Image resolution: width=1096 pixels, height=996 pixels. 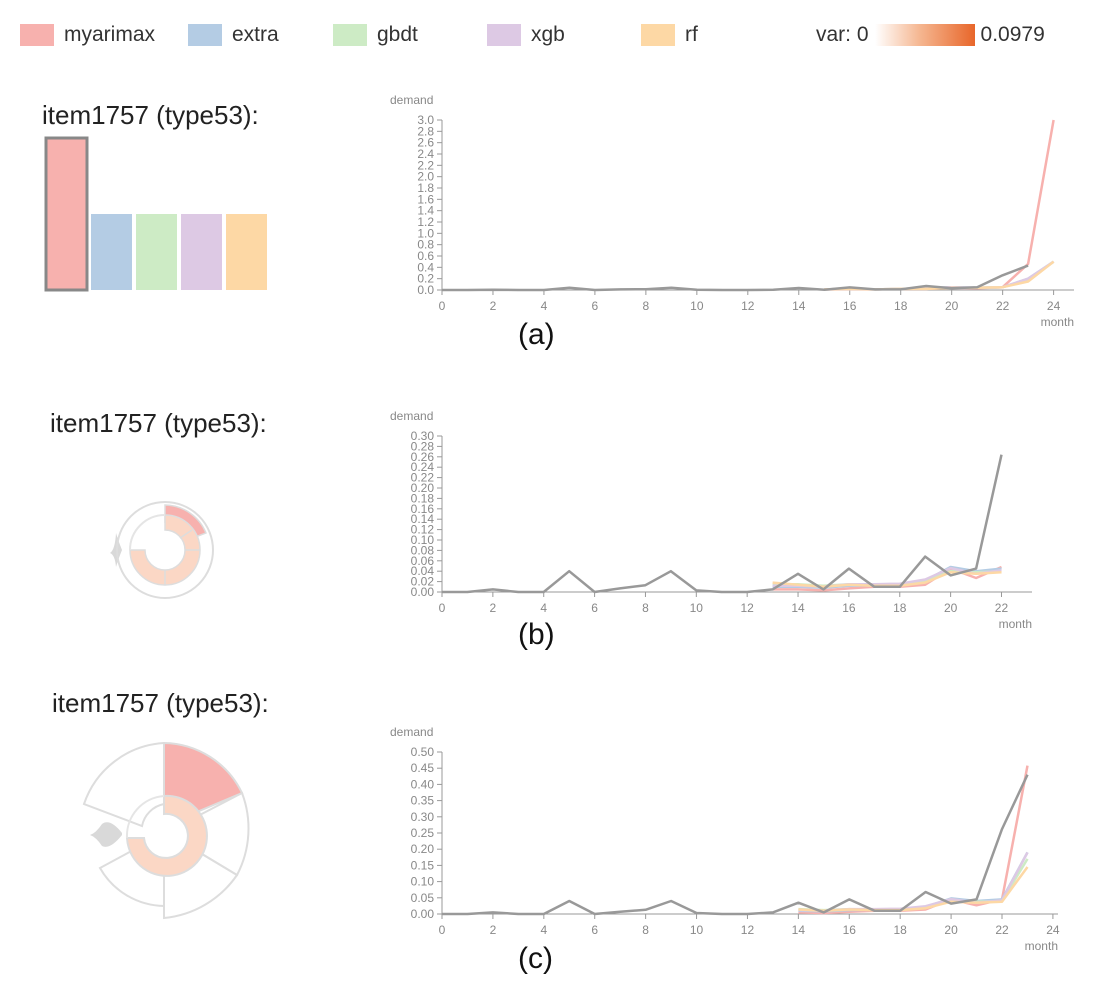 What do you see at coordinates (425, 267) in the screenshot?
I see `y-tick-label: 0.4` at bounding box center [425, 267].